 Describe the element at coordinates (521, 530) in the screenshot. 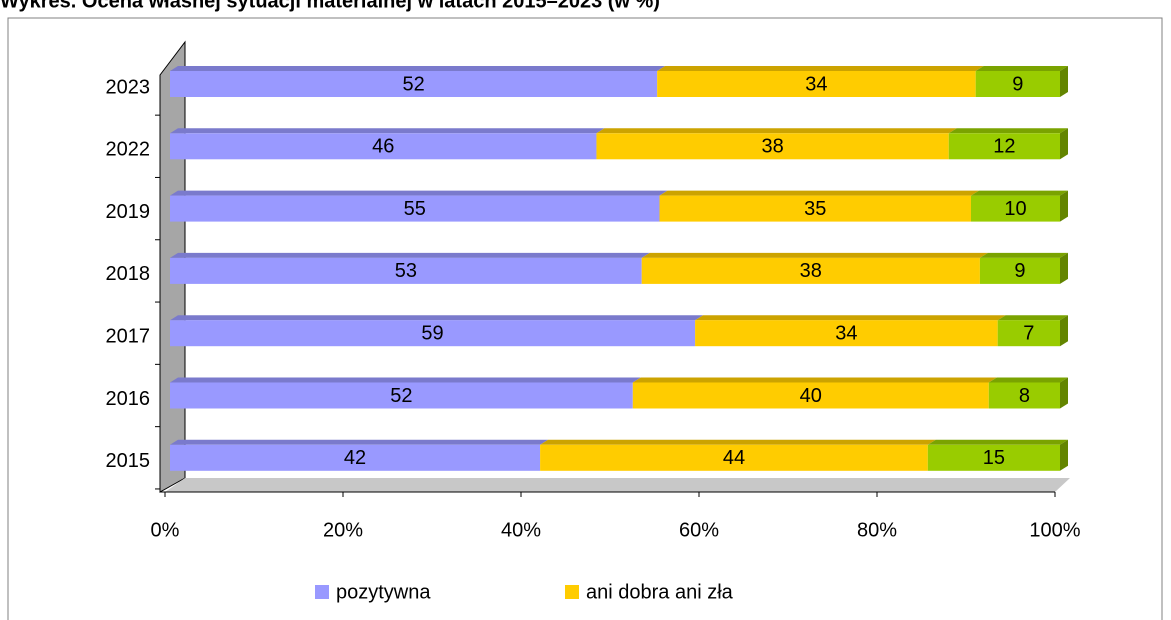

I see `x-tick-label: 40%` at that location.